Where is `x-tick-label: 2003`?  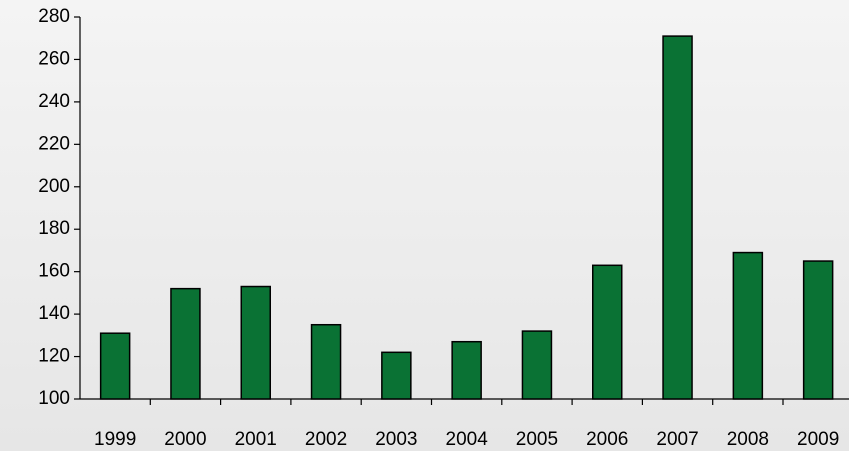 x-tick-label: 2003 is located at coordinates (396, 439).